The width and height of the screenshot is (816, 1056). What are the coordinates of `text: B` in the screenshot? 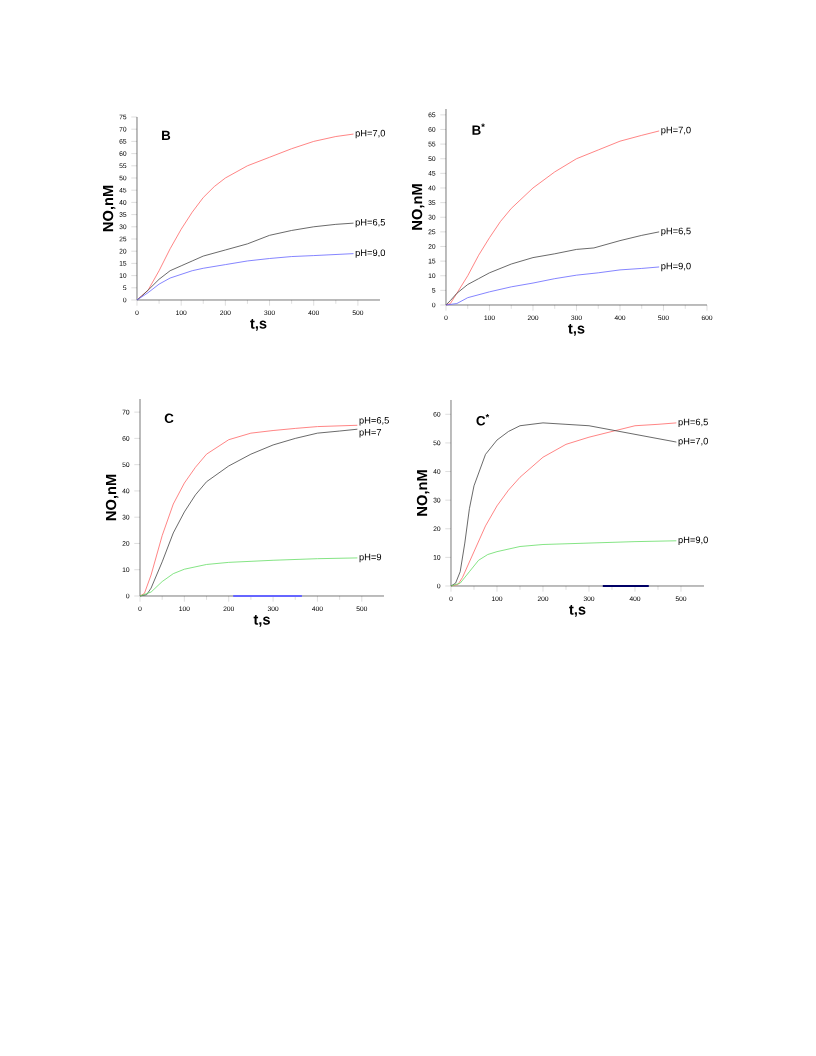 It's located at (166, 135).